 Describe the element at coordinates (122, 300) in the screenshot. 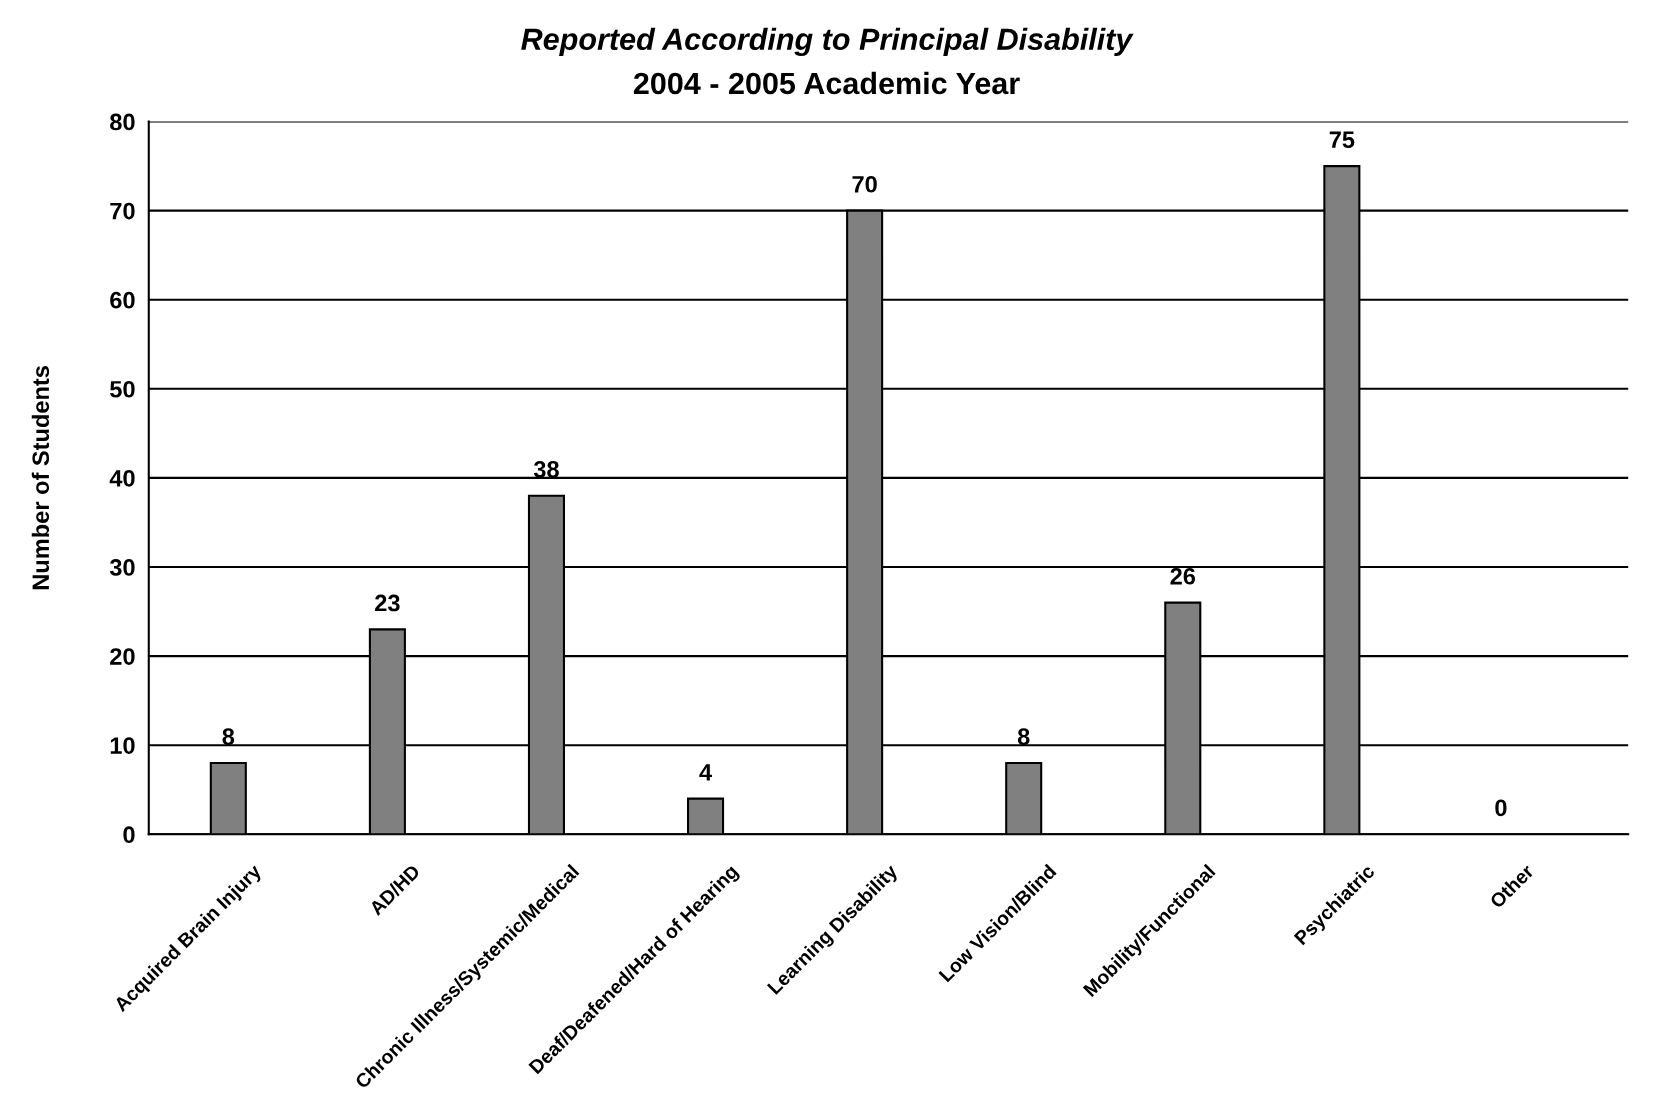

I see `y-tick-label: 60` at that location.